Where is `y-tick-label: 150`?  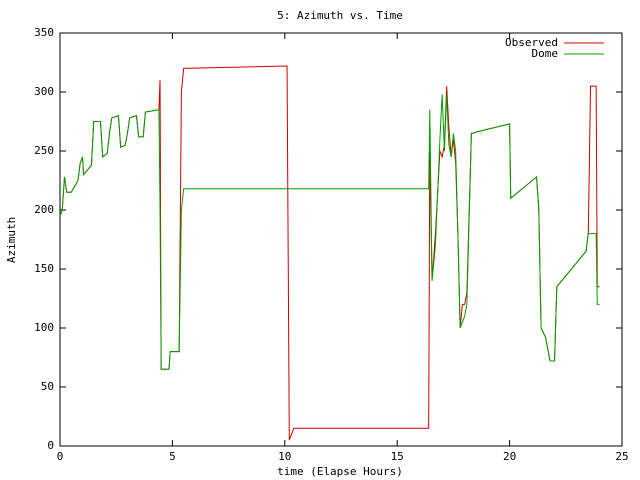
y-tick-label: 150 is located at coordinates (44, 268).